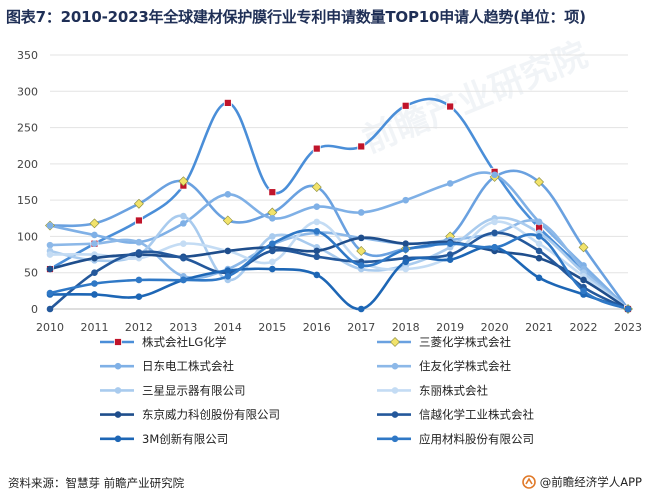  I want to click on legend-label: 东丽株式会社, so click(453, 390).